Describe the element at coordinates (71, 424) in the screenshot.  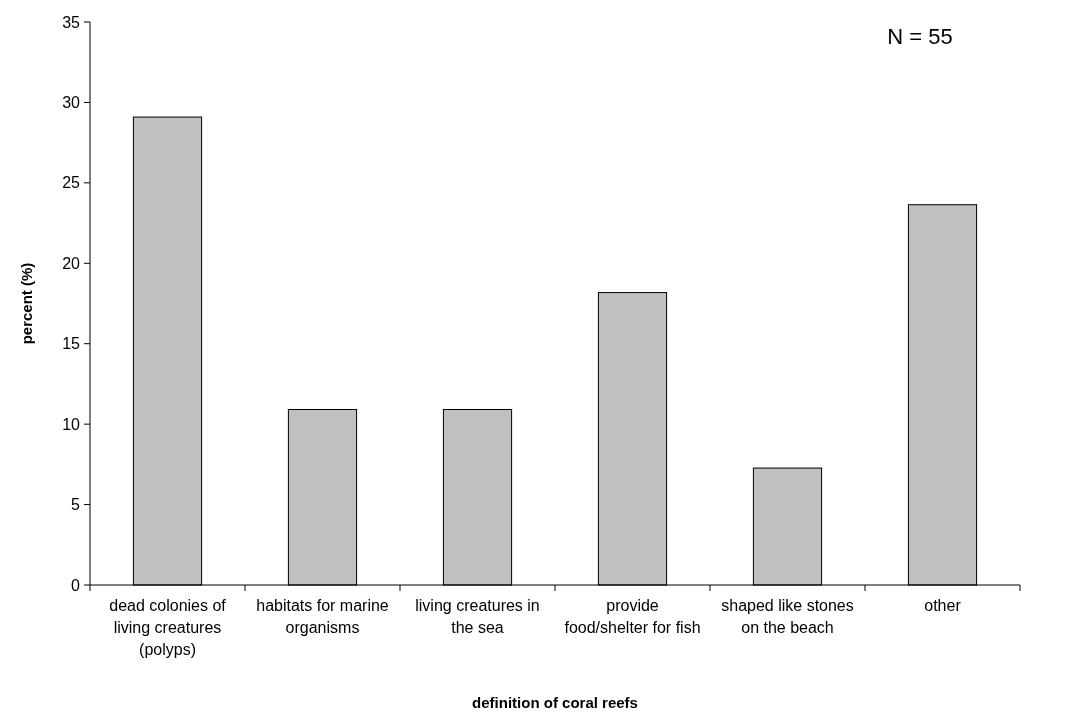
I see `y-tick-label: 10` at that location.